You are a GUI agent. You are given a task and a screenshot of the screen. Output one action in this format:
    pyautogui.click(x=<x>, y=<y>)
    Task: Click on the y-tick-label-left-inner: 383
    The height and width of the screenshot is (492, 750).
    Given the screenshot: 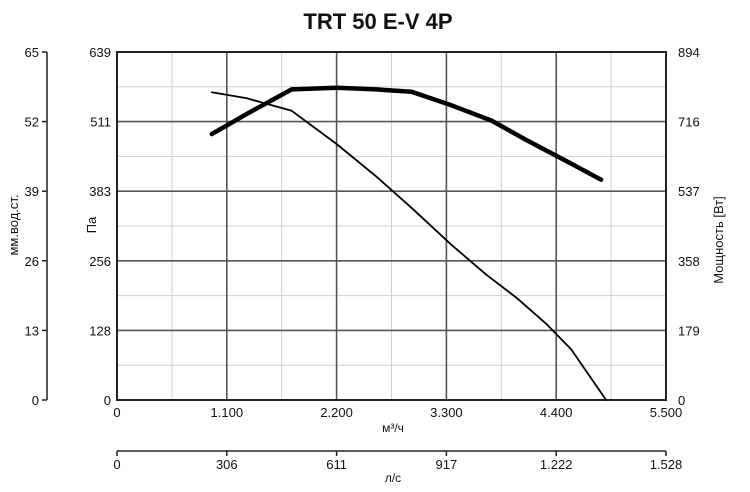 What is the action you would take?
    pyautogui.click(x=100, y=191)
    